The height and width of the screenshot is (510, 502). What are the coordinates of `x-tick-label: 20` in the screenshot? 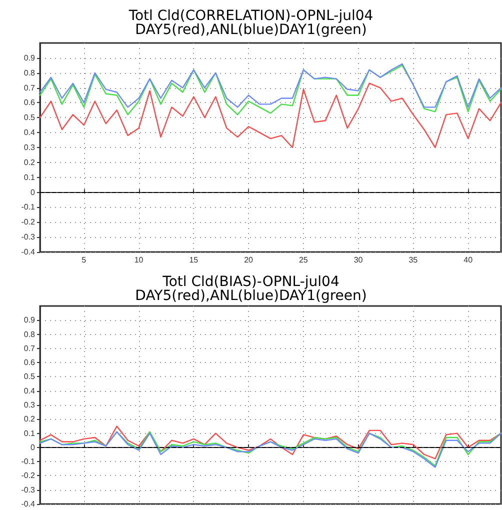 It's located at (249, 260).